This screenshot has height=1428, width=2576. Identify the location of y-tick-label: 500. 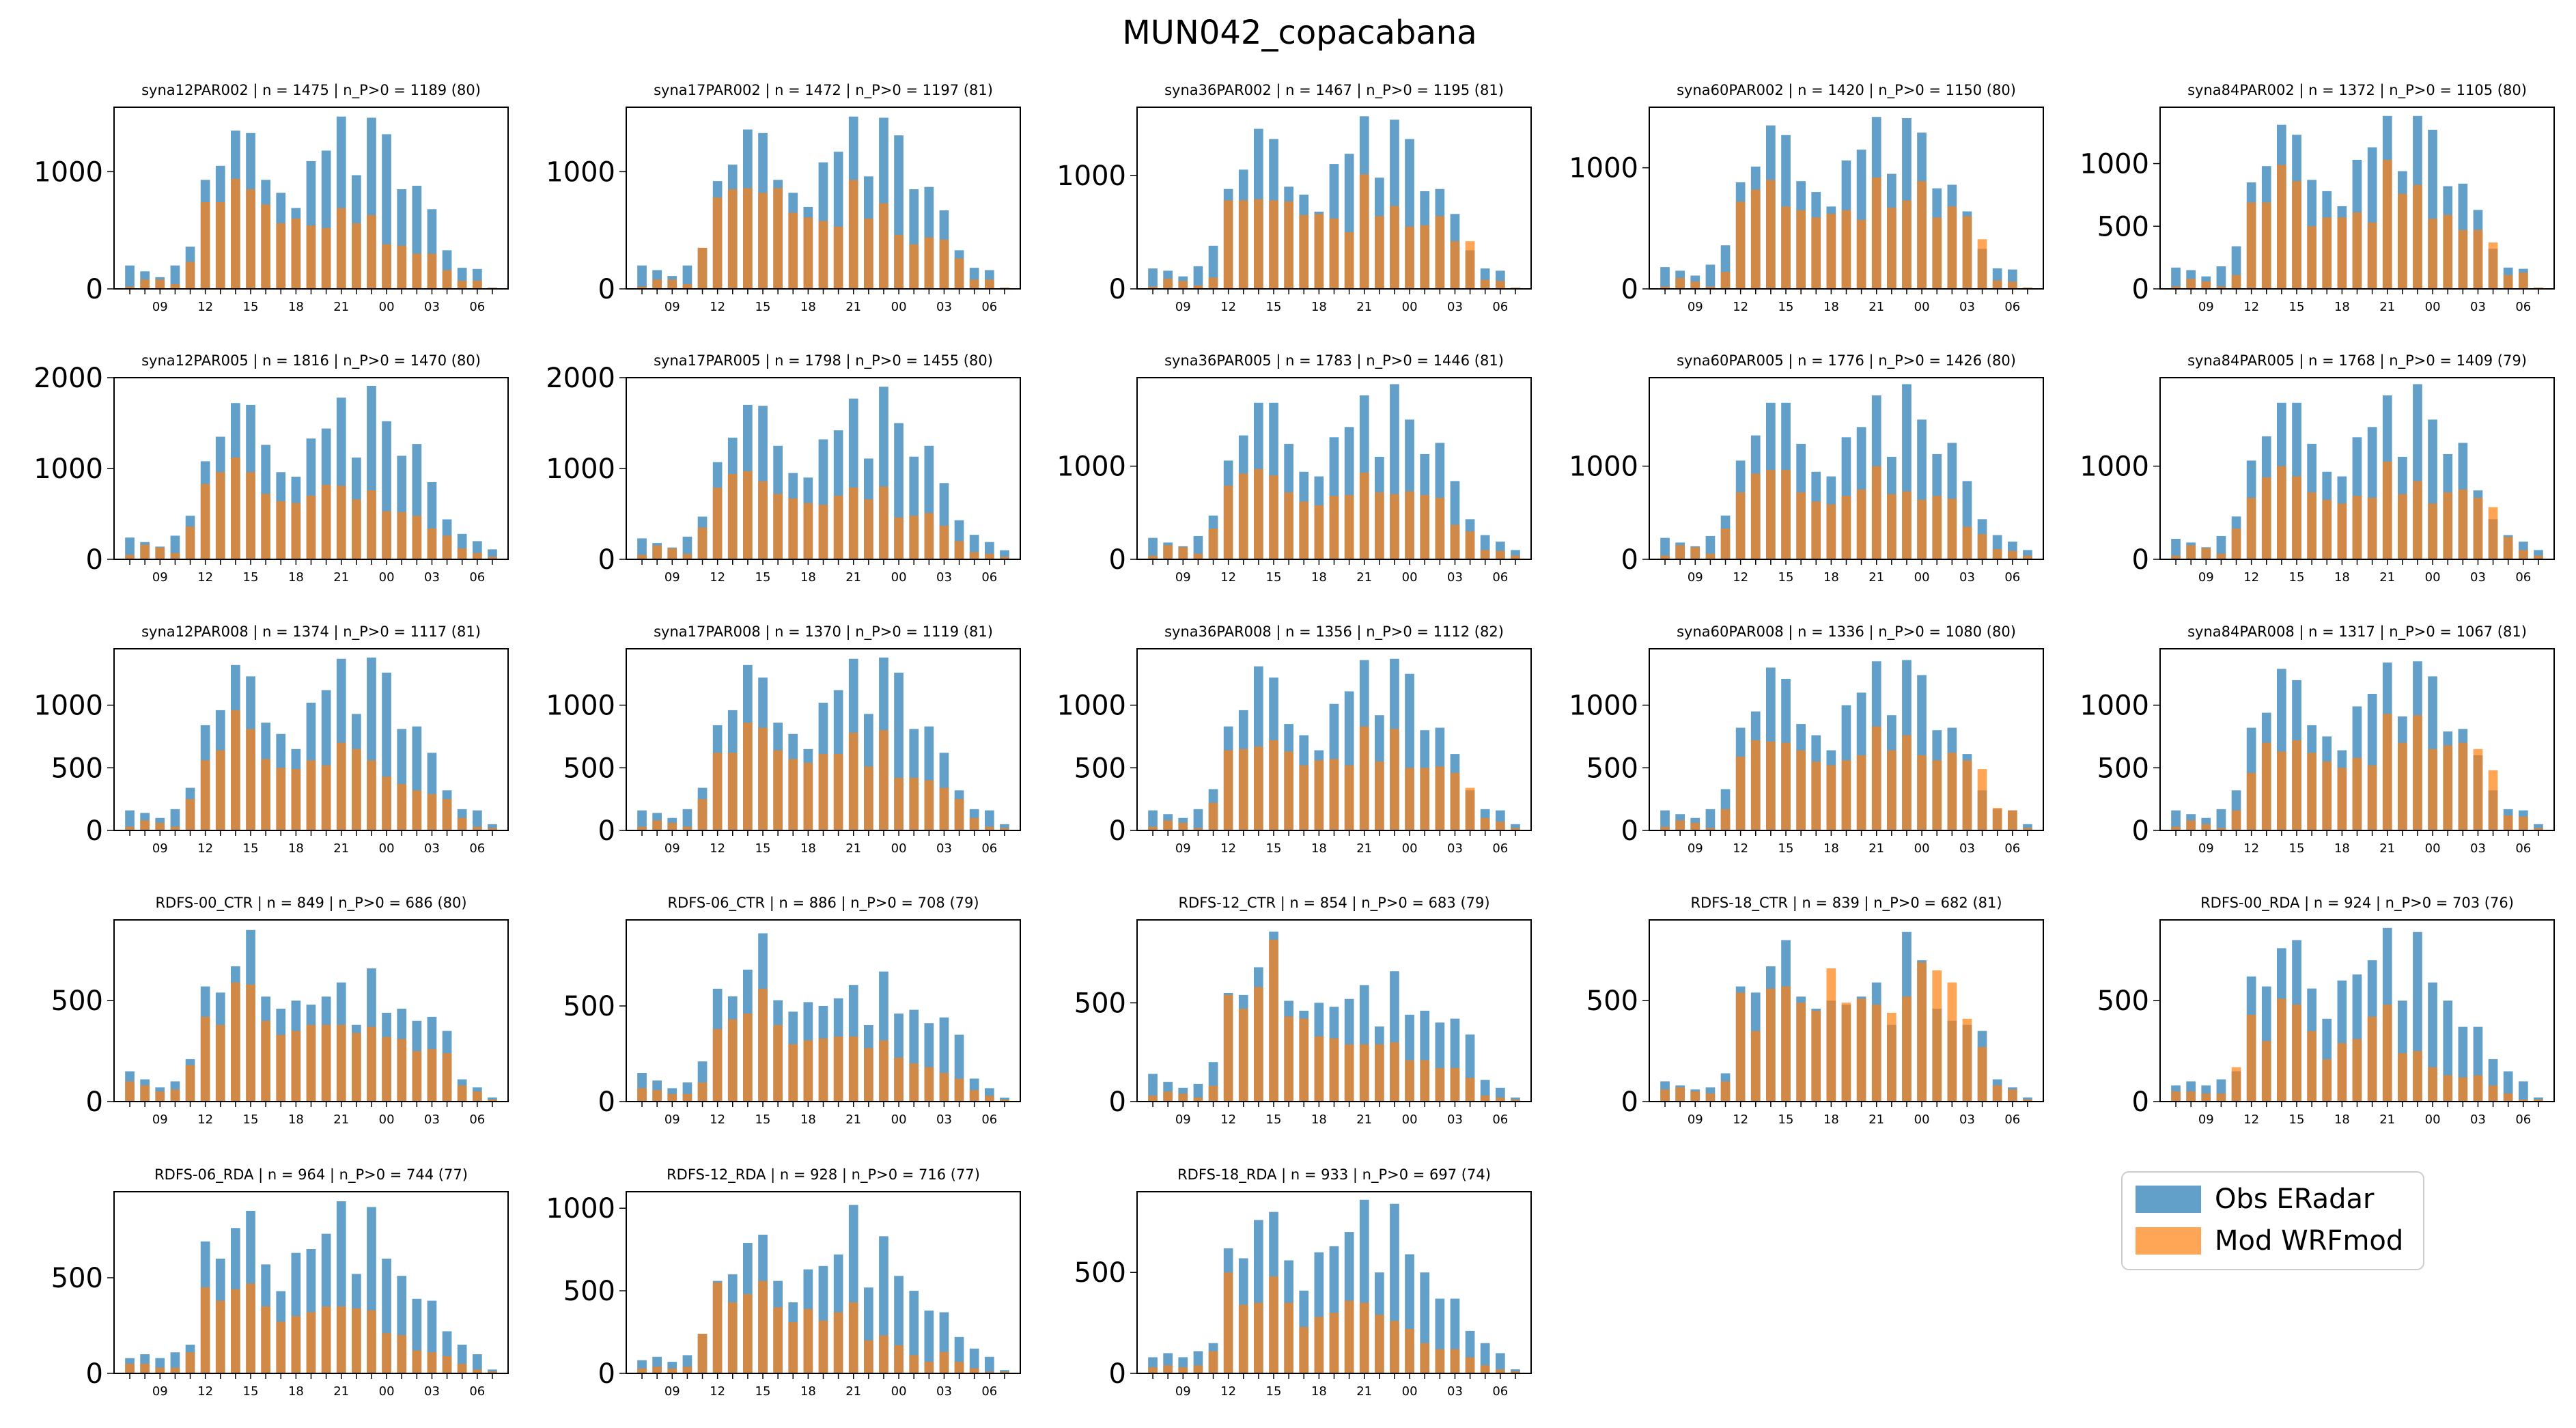
(77, 1001).